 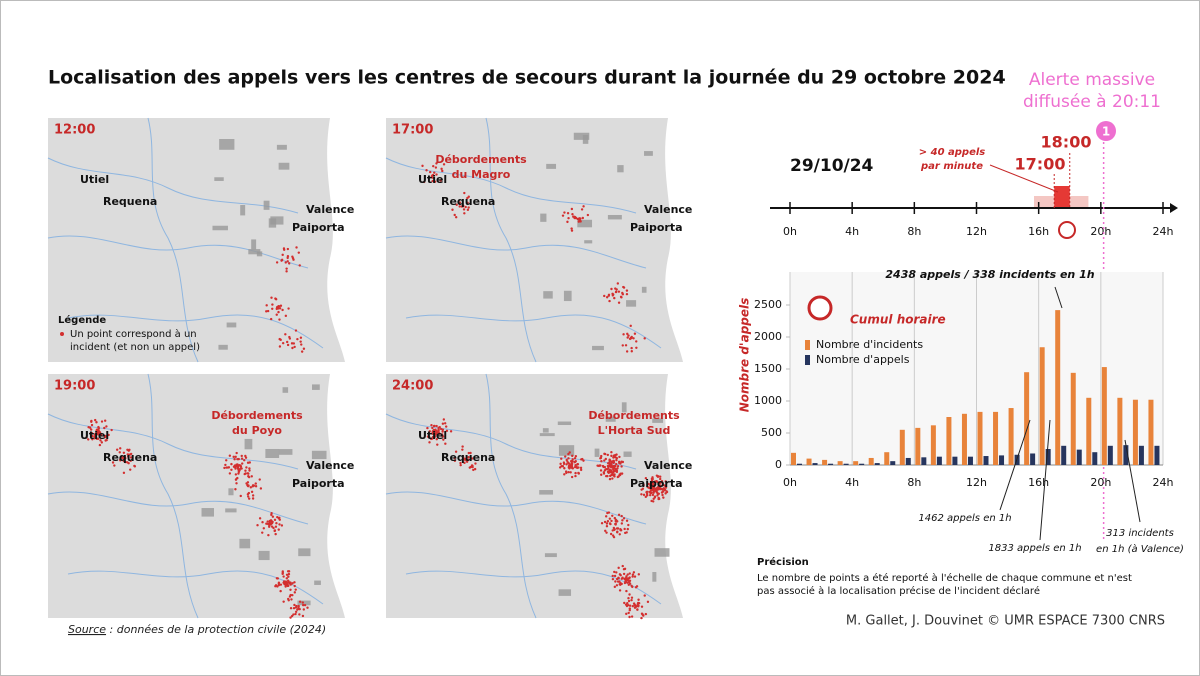 I want to click on timeline-tick-label: 0h, so click(x=790, y=231).